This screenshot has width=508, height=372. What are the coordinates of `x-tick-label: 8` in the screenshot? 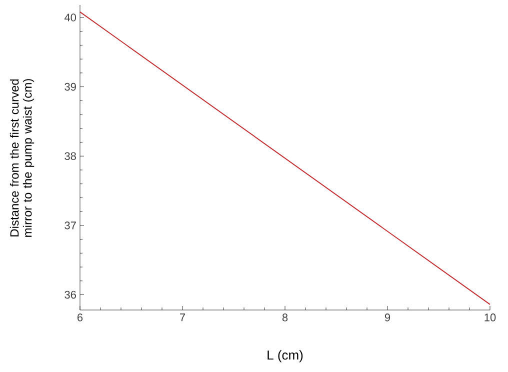 It's located at (285, 318).